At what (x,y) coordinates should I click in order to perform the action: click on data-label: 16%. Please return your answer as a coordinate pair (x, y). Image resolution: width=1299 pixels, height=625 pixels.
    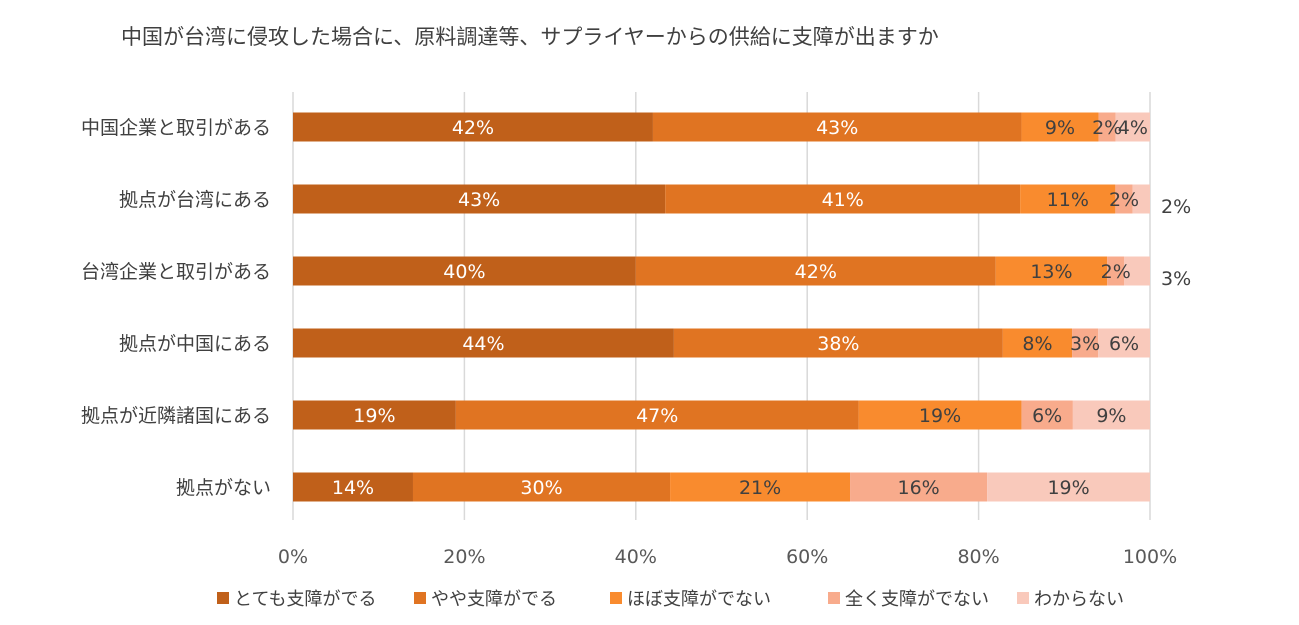
    Looking at the image, I should click on (918, 488).